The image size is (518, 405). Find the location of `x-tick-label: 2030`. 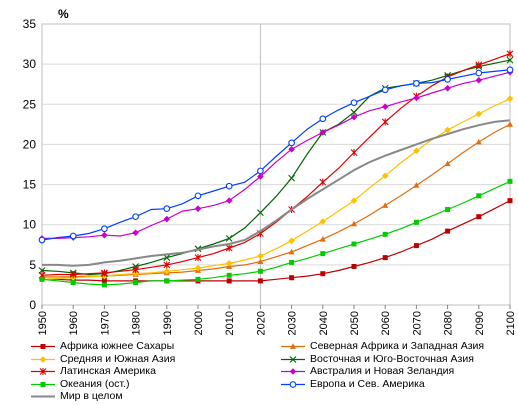

x-tick-label: 2030 is located at coordinates (293, 323).